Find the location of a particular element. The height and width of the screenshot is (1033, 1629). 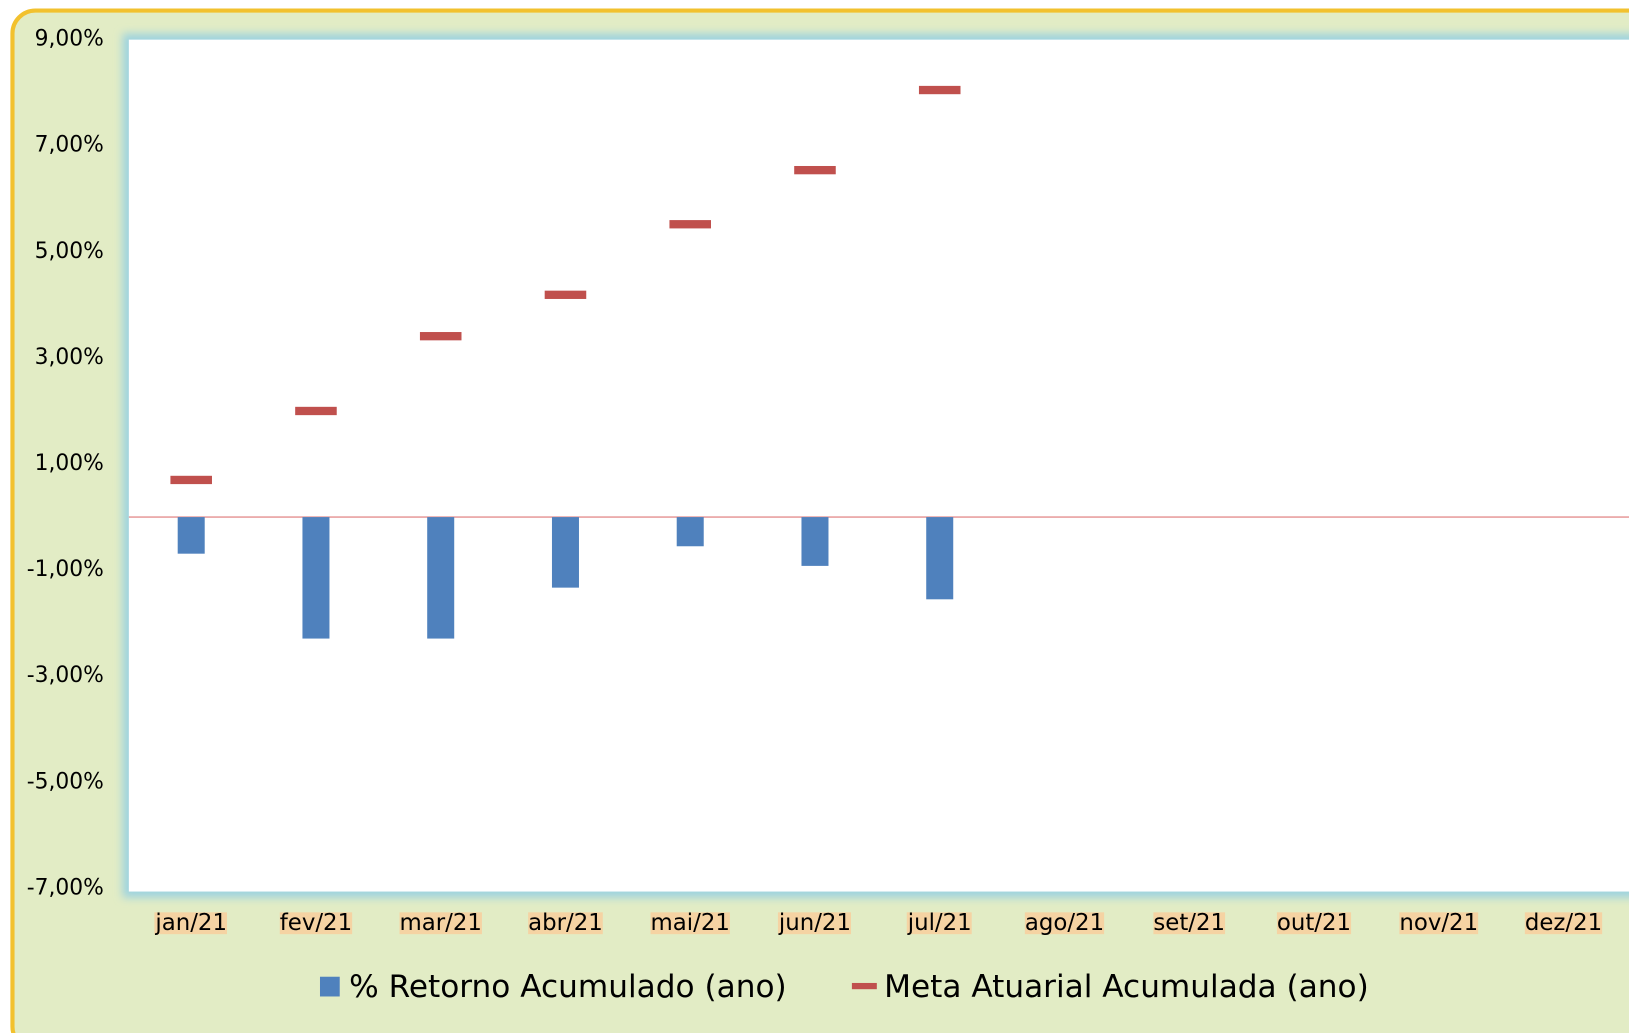

x-tick-label: out/21 is located at coordinates (1314, 923).